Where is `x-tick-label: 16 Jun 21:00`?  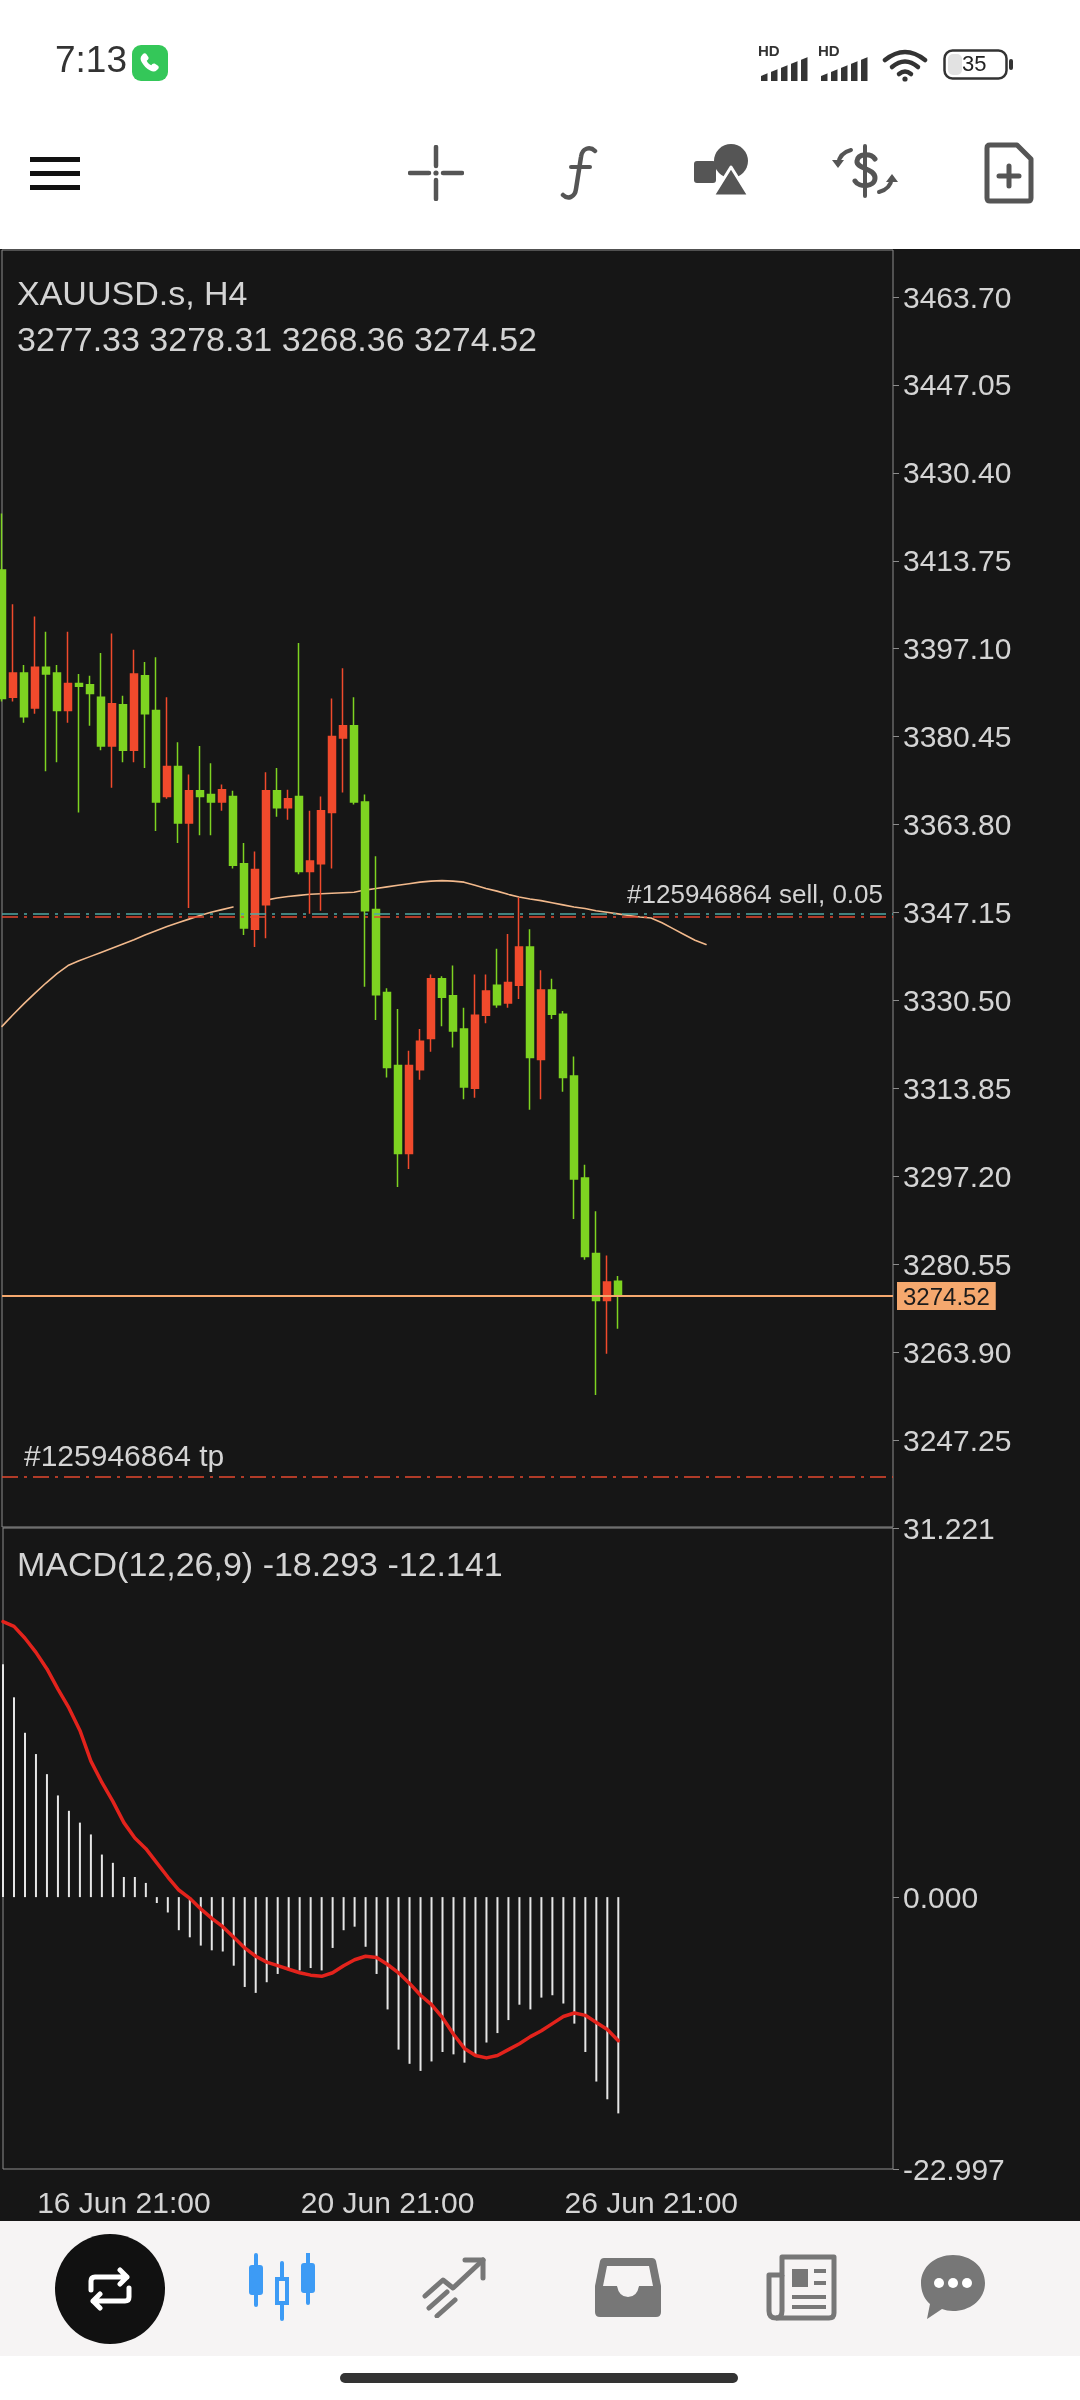
x-tick-label: 16 Jun 21:00 is located at coordinates (124, 2202).